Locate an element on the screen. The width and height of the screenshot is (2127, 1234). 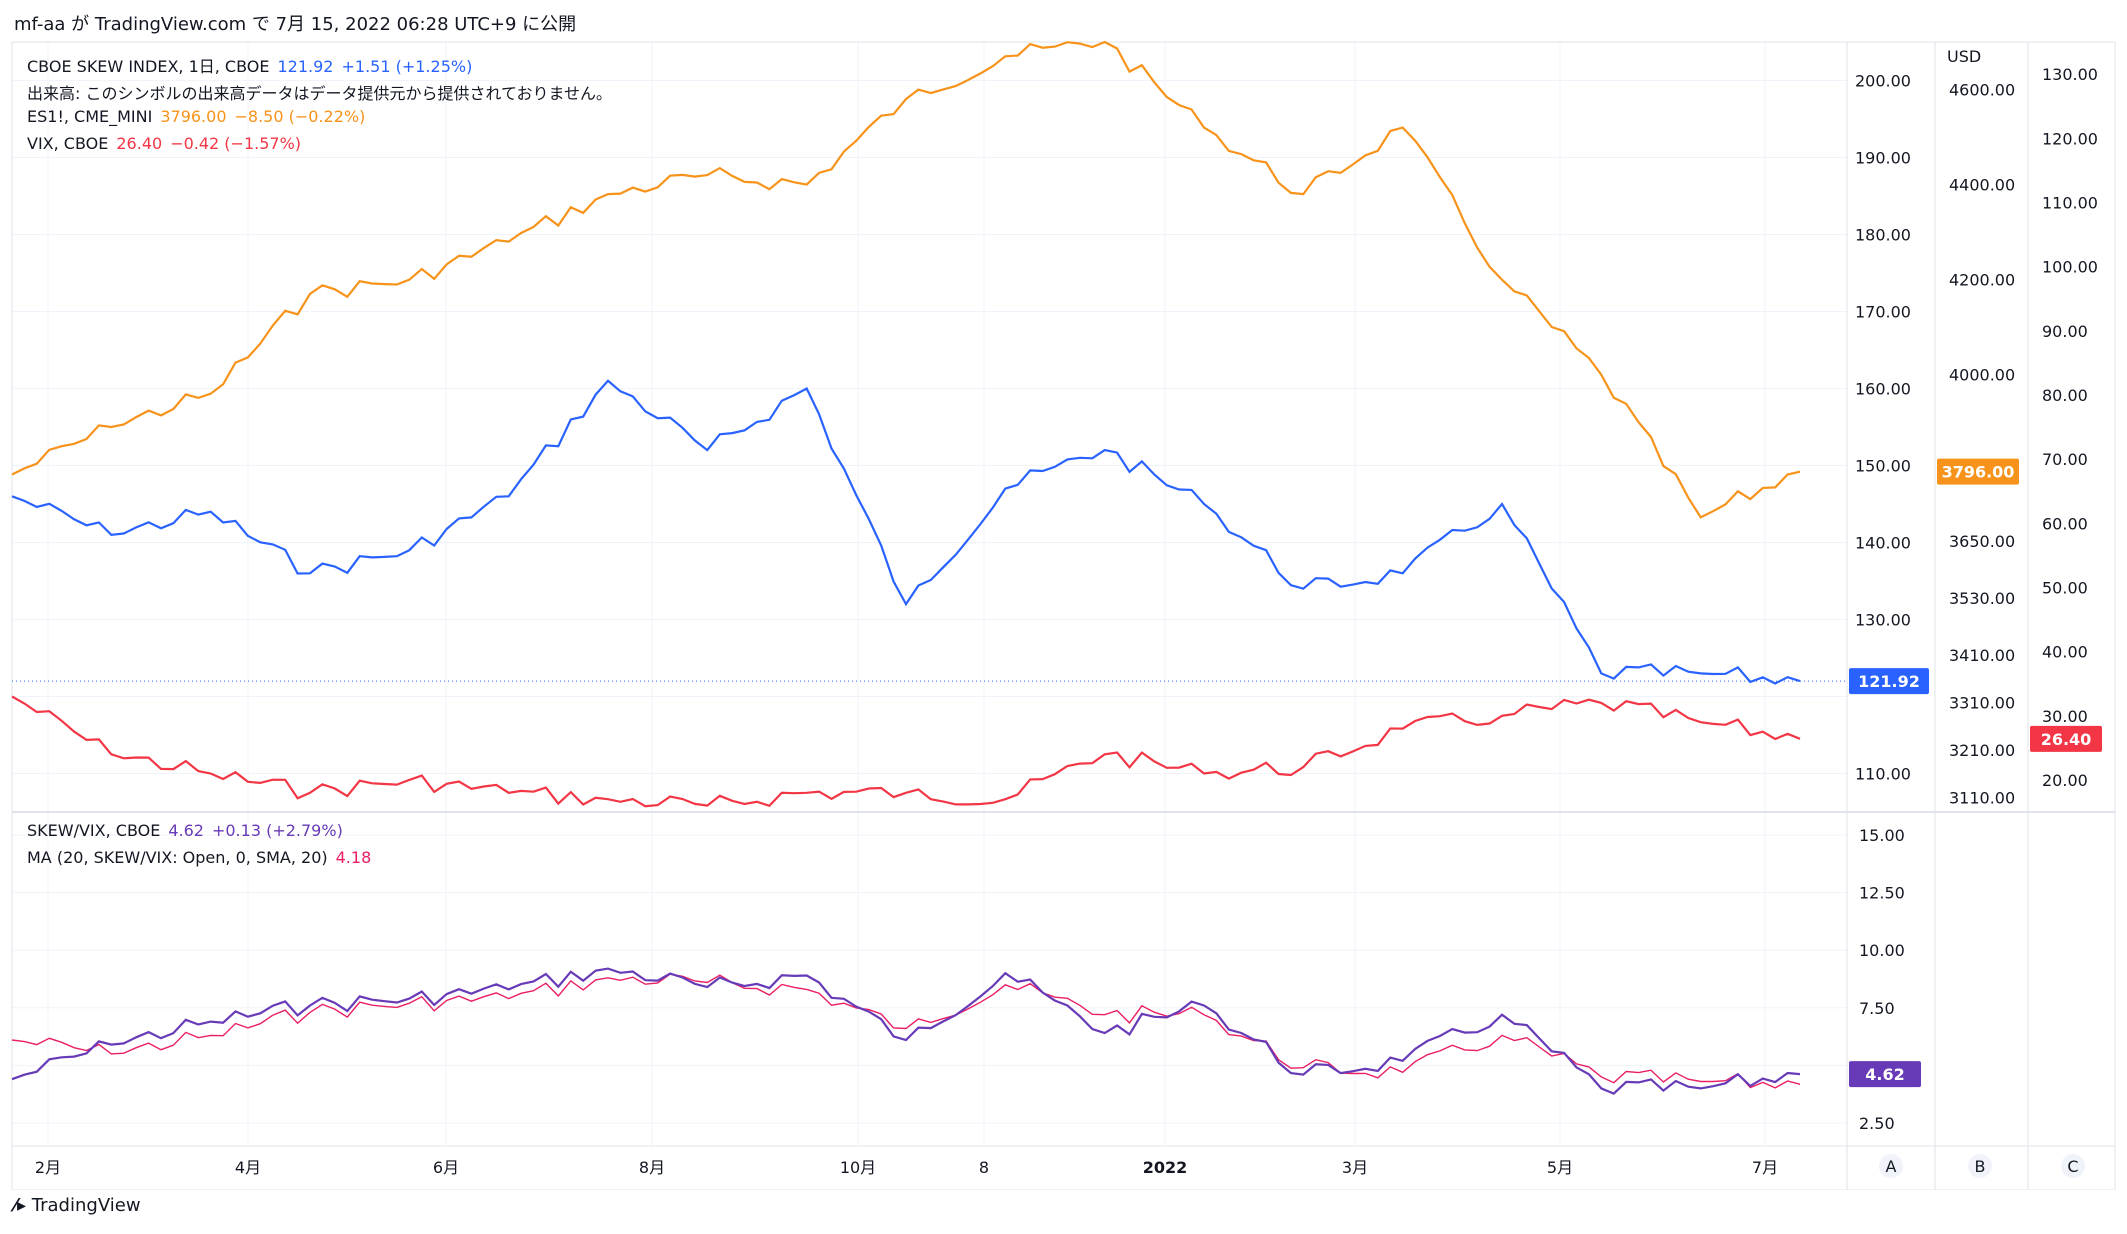
axis-b-tick-9: 3110.00 is located at coordinates (1982, 798).